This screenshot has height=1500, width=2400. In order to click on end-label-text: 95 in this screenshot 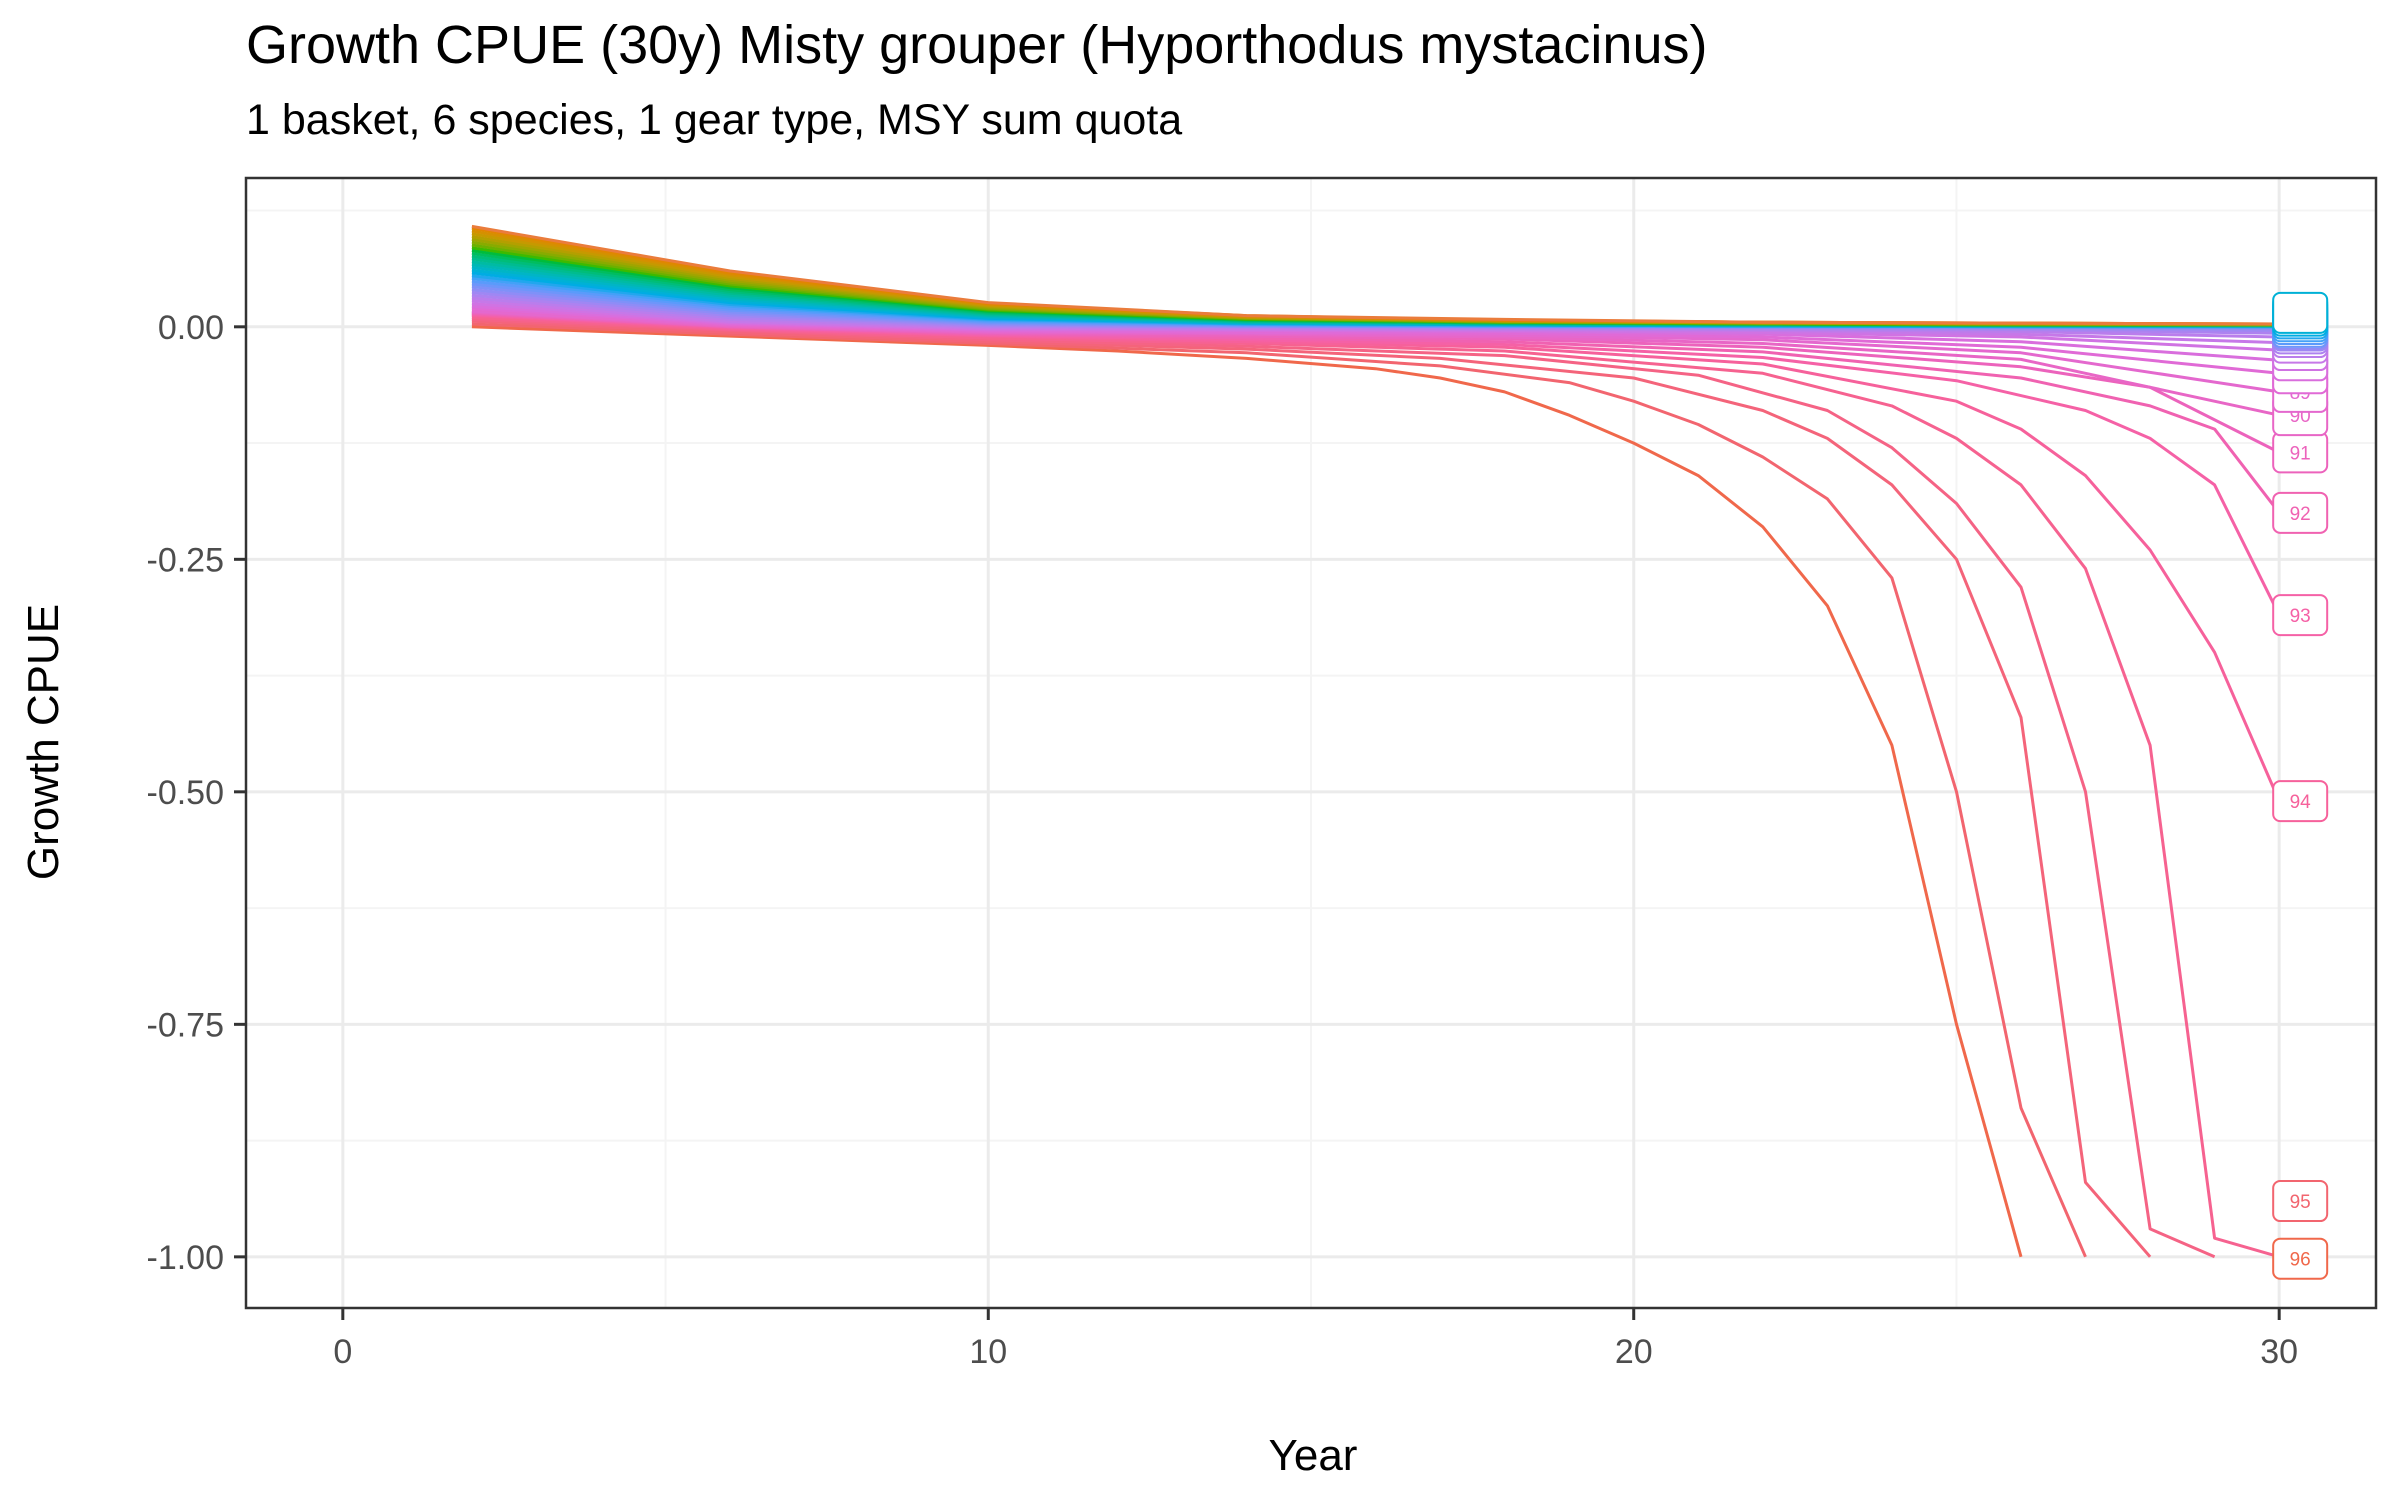, I will do `click(2300, 1202)`.